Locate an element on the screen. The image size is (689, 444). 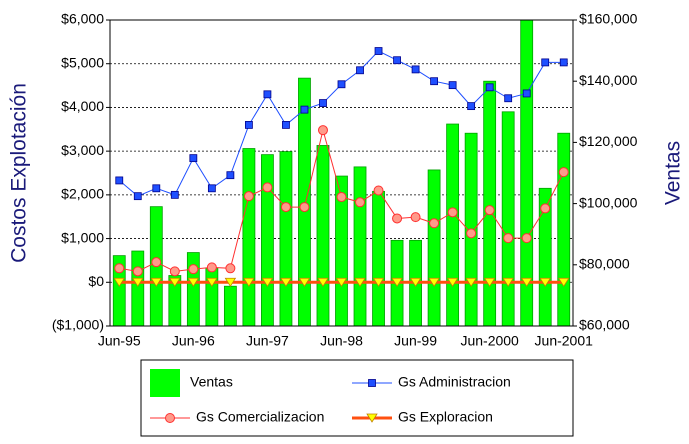
y-tick-label: ($1,000) is located at coordinates (78, 325).